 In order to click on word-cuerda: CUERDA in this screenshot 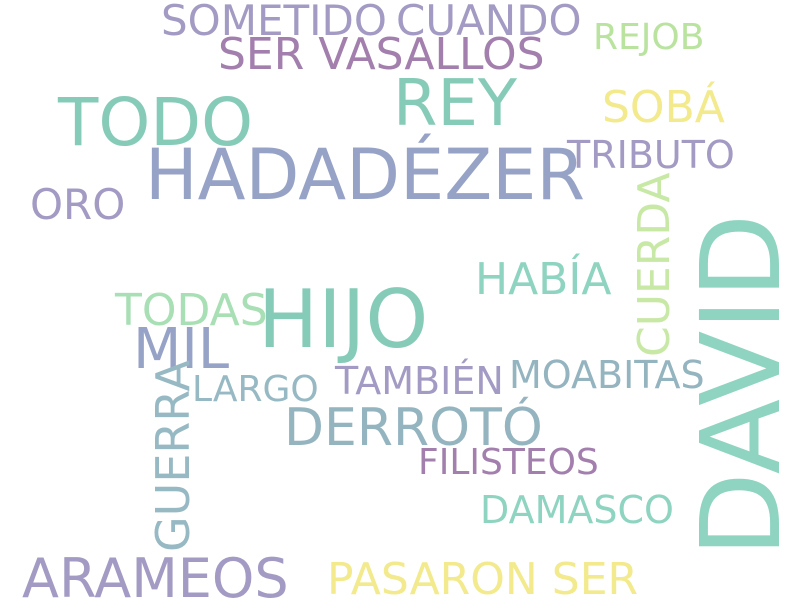, I will do `click(654, 264)`.